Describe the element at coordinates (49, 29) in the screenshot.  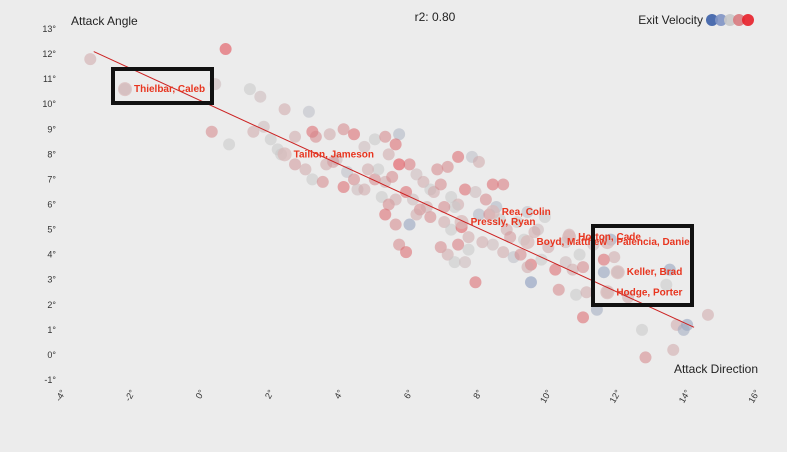
I see `y-tick-label: 13°` at that location.